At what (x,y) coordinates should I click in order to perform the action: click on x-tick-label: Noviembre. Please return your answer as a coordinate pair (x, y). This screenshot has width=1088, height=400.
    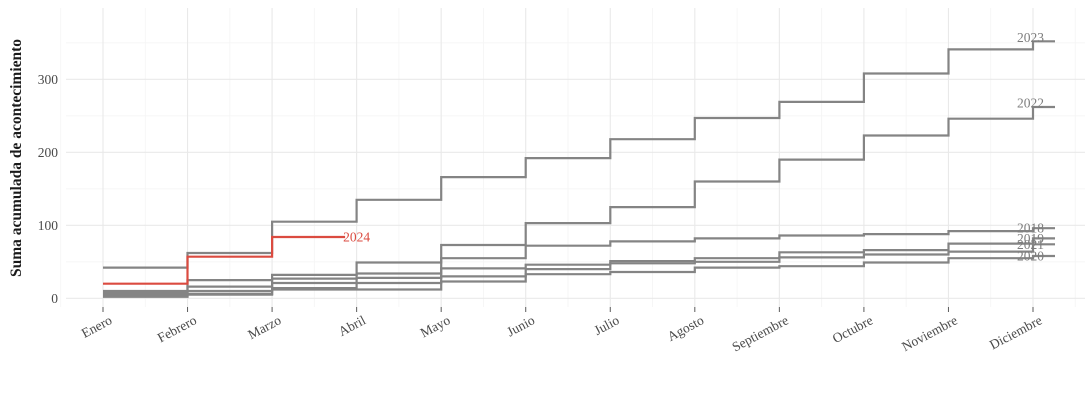
    Looking at the image, I should click on (929, 333).